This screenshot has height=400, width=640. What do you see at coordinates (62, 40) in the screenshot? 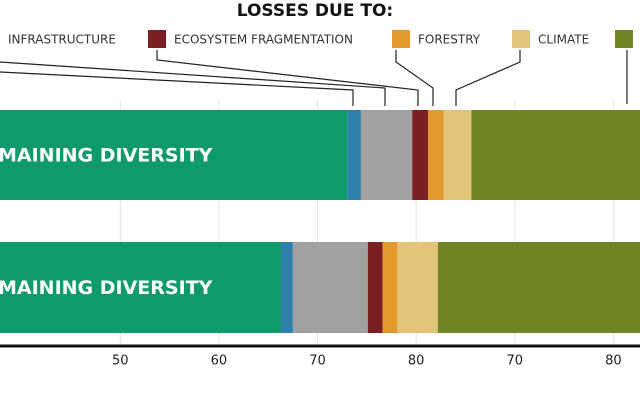
I see `legend-label: INFRASTRUCTURE` at bounding box center [62, 40].